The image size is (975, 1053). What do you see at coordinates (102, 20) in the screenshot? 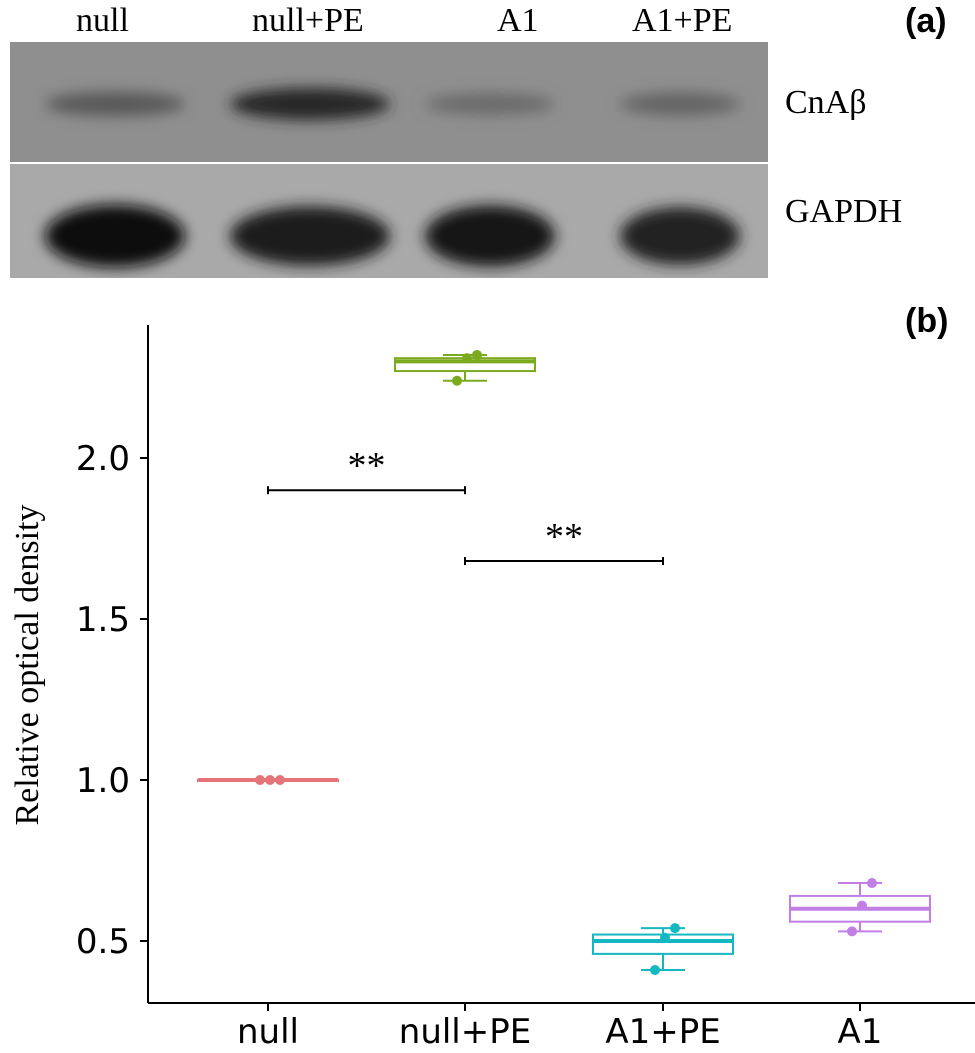
I see `lane-label-null: null` at bounding box center [102, 20].